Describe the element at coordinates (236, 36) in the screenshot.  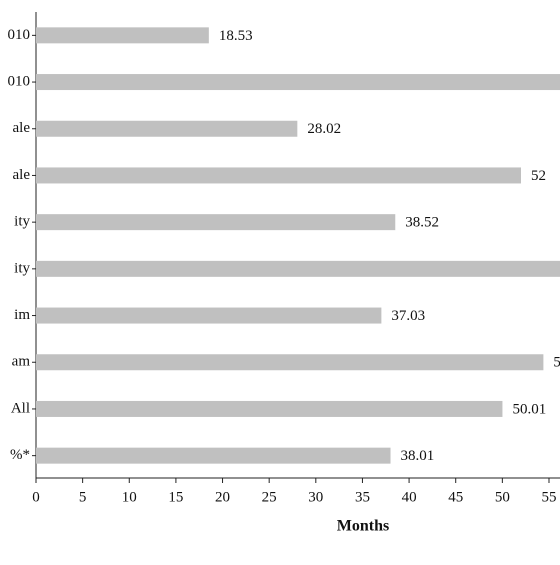
I see `value-label: 18.53` at that location.